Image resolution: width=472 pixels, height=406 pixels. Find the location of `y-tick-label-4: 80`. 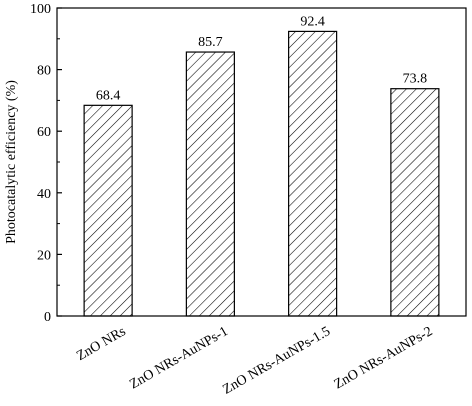

y-tick-label-4: 80 is located at coordinates (44, 71).